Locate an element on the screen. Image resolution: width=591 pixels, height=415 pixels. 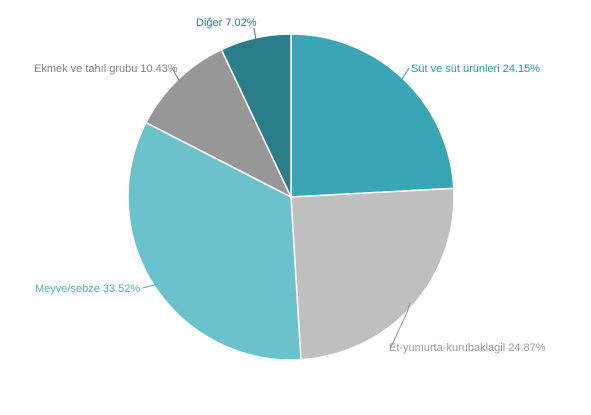
slice-label: Meyve/sebze 33.52% is located at coordinates (87, 289).